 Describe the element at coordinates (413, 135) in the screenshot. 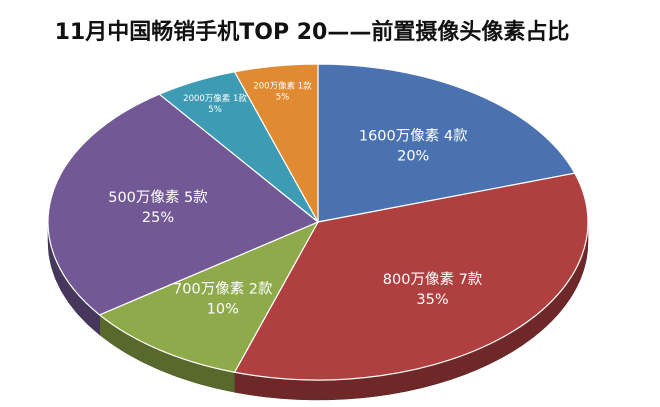

I see `slice-label: 1600万像素 4款` at that location.